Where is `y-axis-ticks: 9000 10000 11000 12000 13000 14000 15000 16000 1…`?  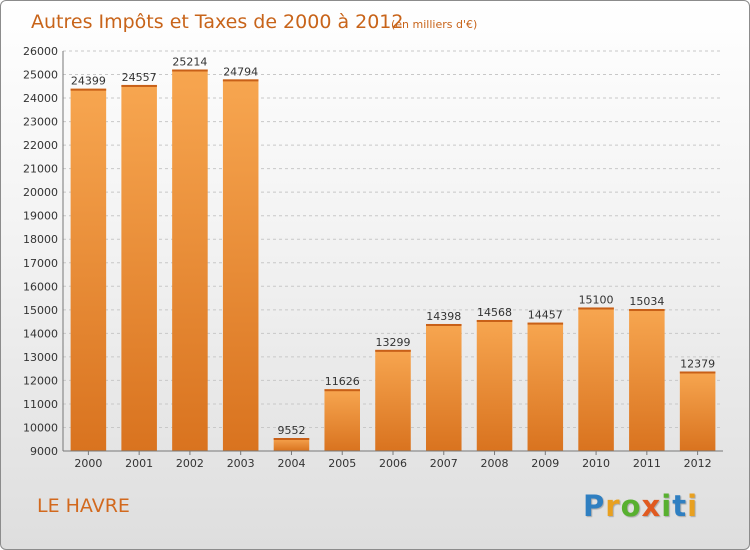
y-axis-ticks: 9000 10000 11000 12000 13000 14000 15000 16000 1… is located at coordinates (40, 251).